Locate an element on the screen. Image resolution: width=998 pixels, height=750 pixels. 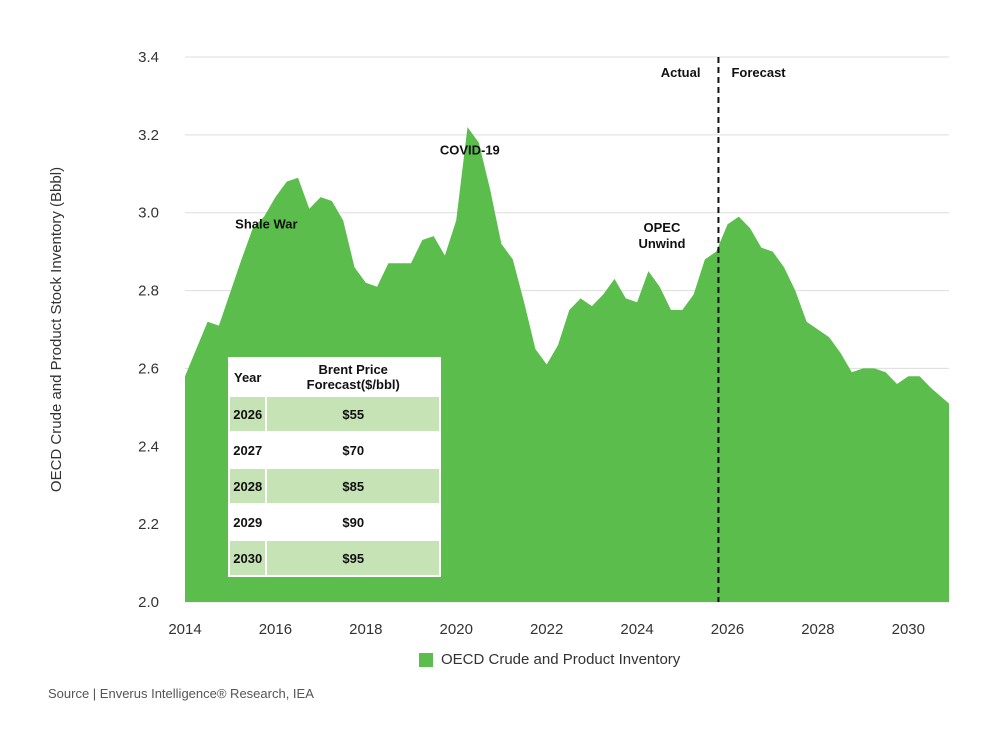
y-tick-label: 2.0 is located at coordinates (148, 602).